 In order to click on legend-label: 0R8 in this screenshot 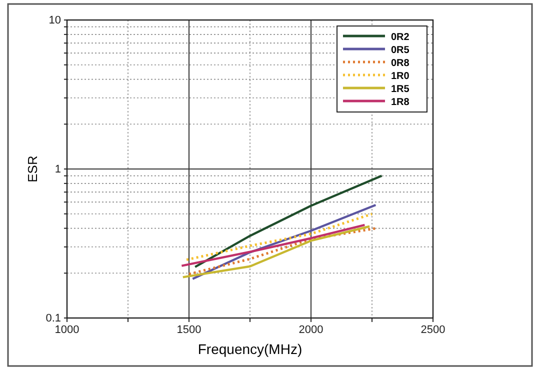, I will do `click(400, 63)`.